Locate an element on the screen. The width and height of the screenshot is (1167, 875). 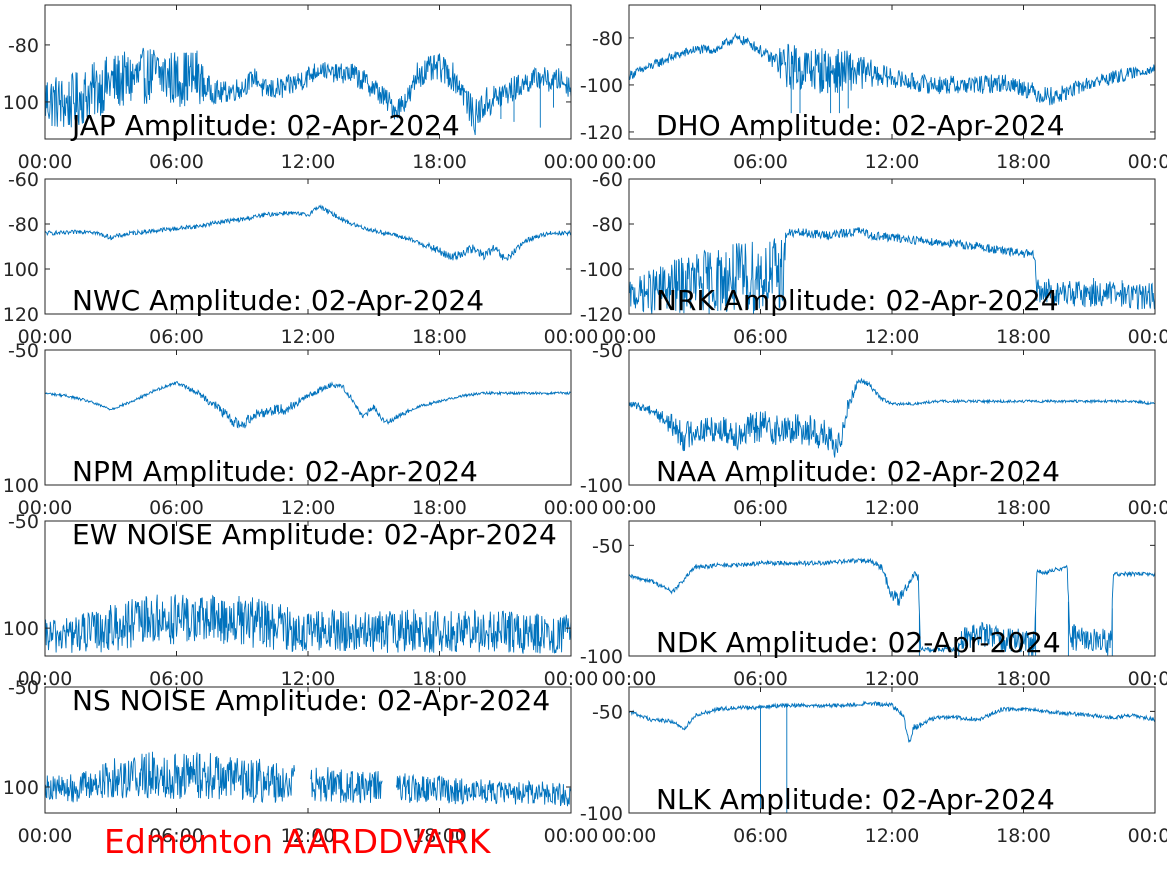
panel-title: DHO Amplitude: 02-Apr-2024 is located at coordinates (860, 125).